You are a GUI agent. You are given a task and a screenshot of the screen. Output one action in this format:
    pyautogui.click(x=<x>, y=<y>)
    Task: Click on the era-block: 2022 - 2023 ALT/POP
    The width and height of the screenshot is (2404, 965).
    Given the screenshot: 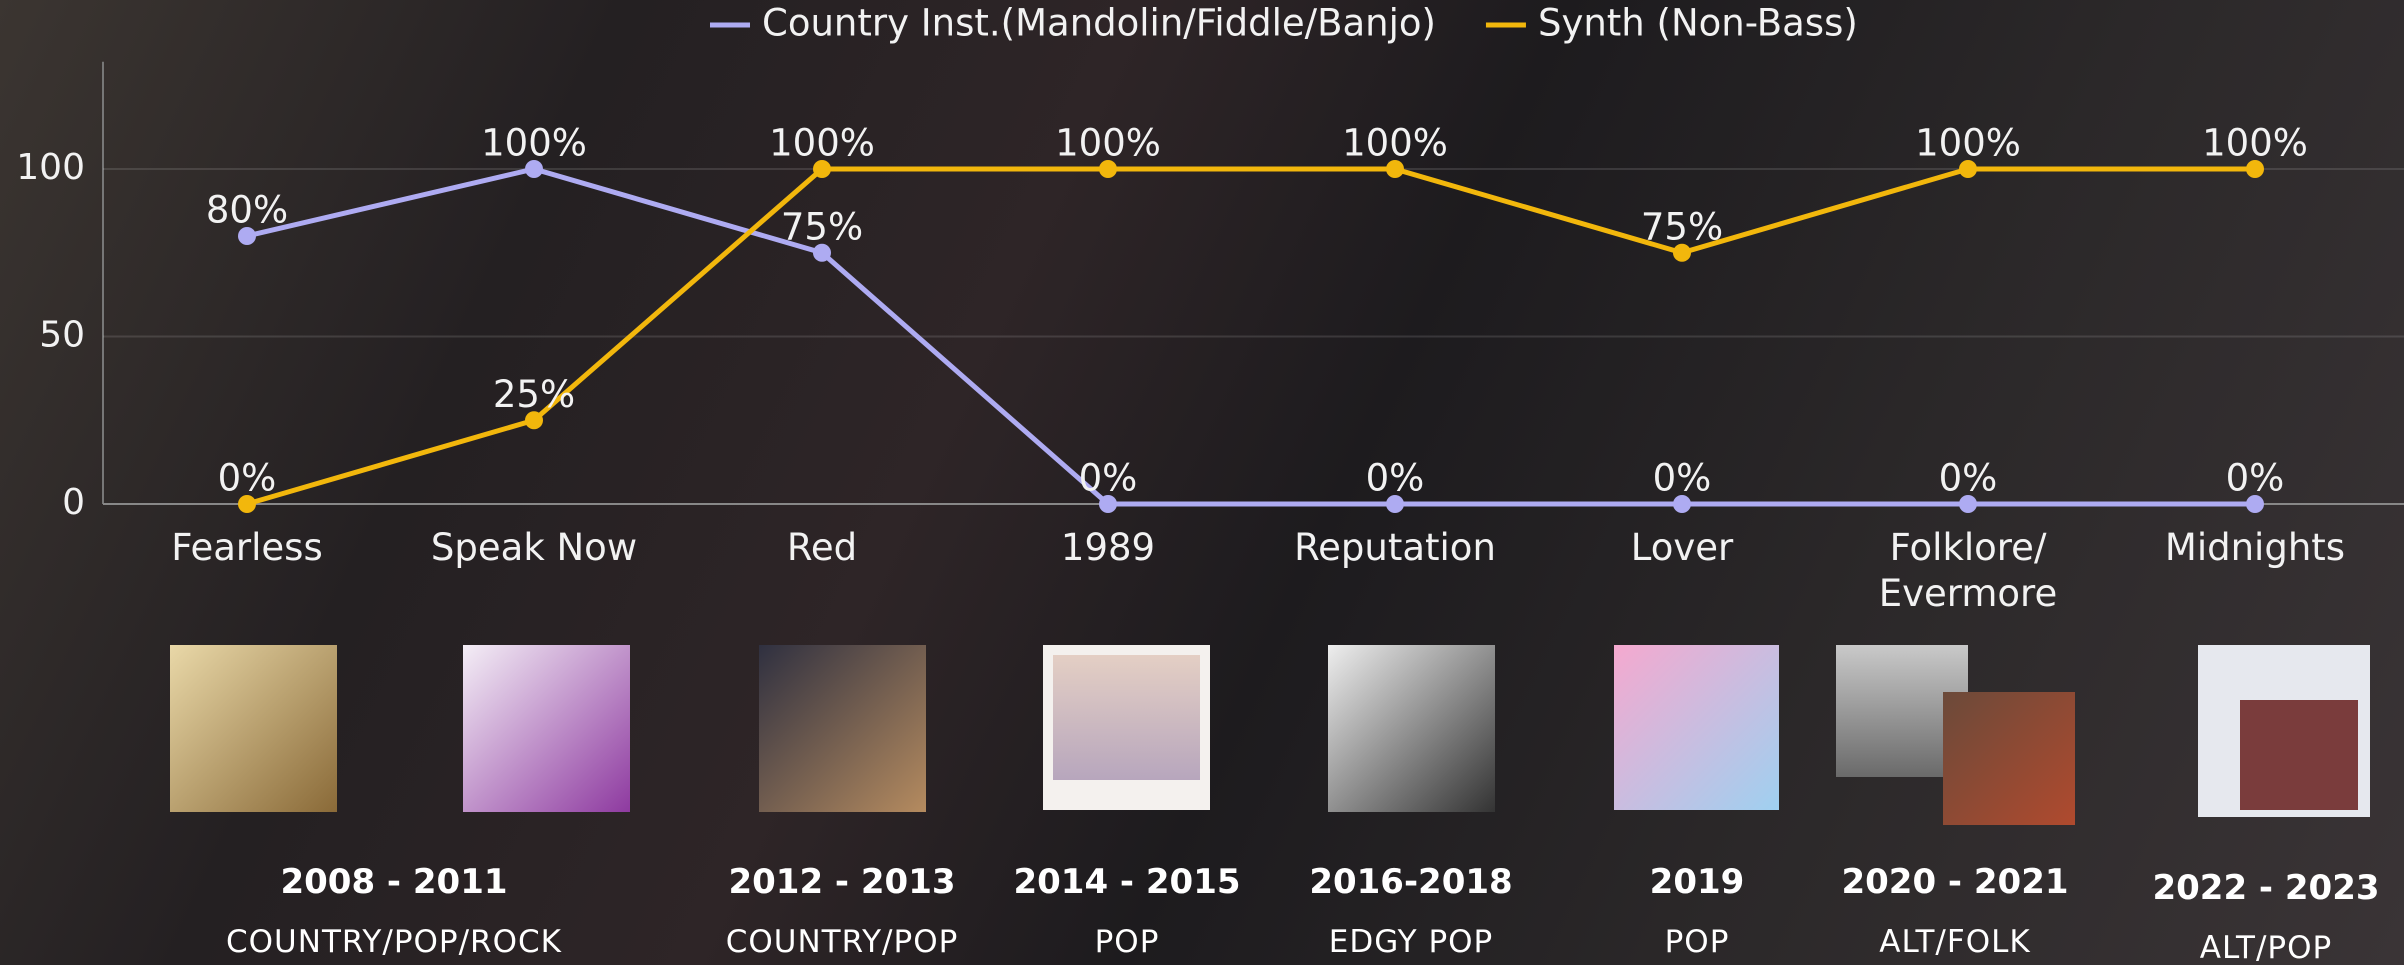 What is the action you would take?
    pyautogui.click(x=2230, y=916)
    